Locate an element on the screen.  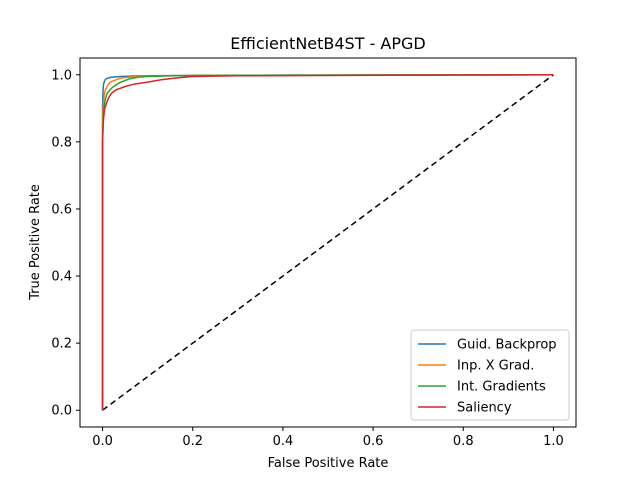
x-tick-label: 0.6 is located at coordinates (373, 441).